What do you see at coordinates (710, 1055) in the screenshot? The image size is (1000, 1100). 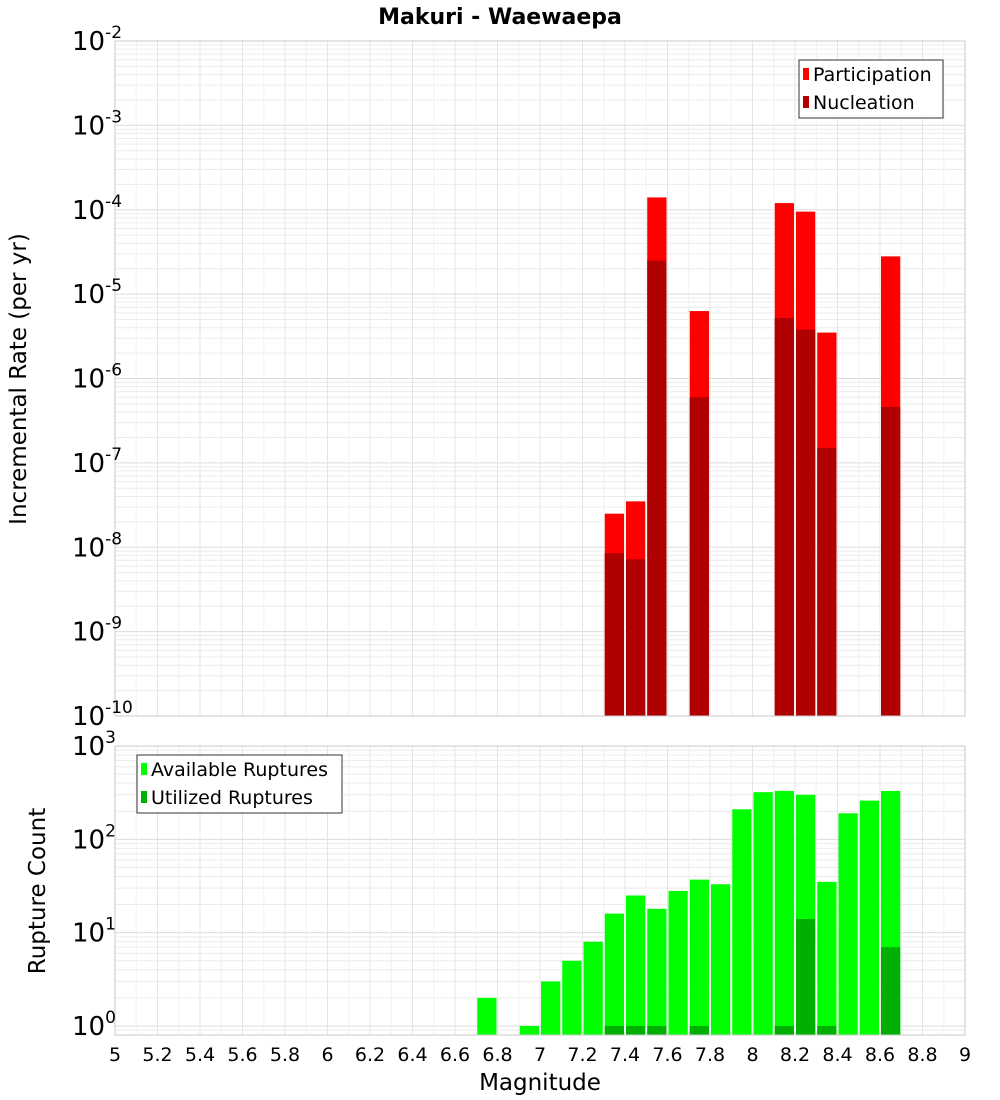 I see `x-tick-label: 7.8` at bounding box center [710, 1055].